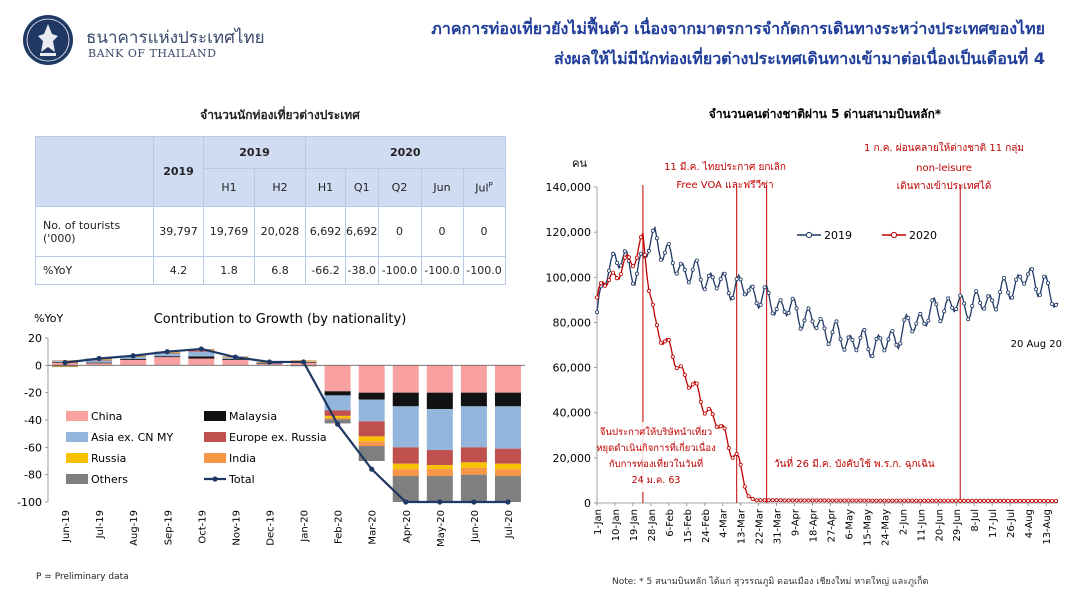  Describe the element at coordinates (168, 527) in the screenshot. I see `bar-chart-x-tick-label: Sep-19` at that location.